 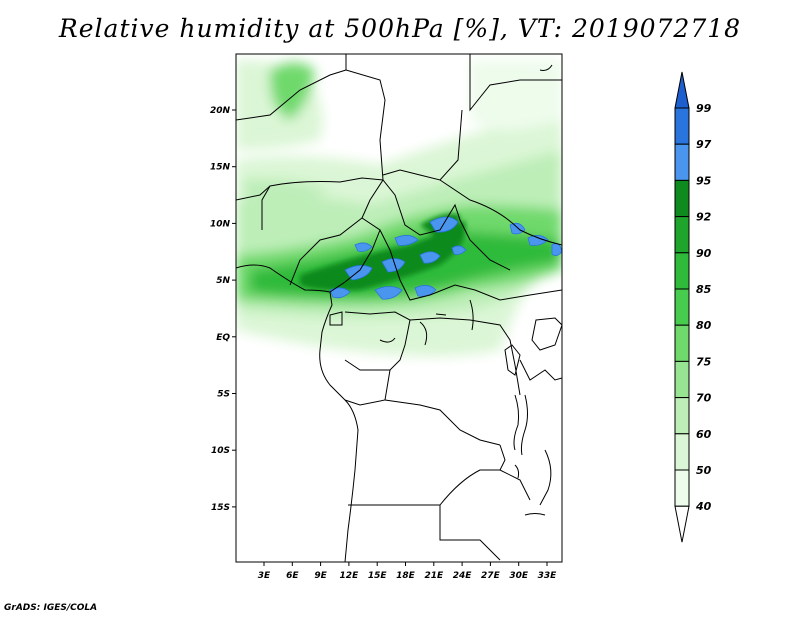 What do you see at coordinates (704, 398) in the screenshot?
I see `colorbar-label: 70` at bounding box center [704, 398].